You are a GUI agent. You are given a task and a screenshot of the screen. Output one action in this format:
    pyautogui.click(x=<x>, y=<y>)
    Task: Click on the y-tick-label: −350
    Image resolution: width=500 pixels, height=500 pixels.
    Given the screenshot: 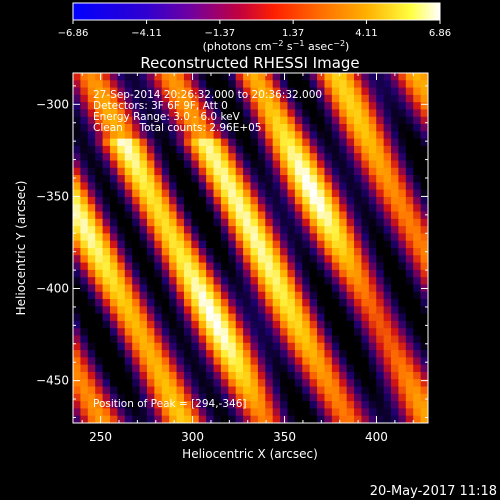 What is the action you would take?
    pyautogui.click(x=52, y=196)
    